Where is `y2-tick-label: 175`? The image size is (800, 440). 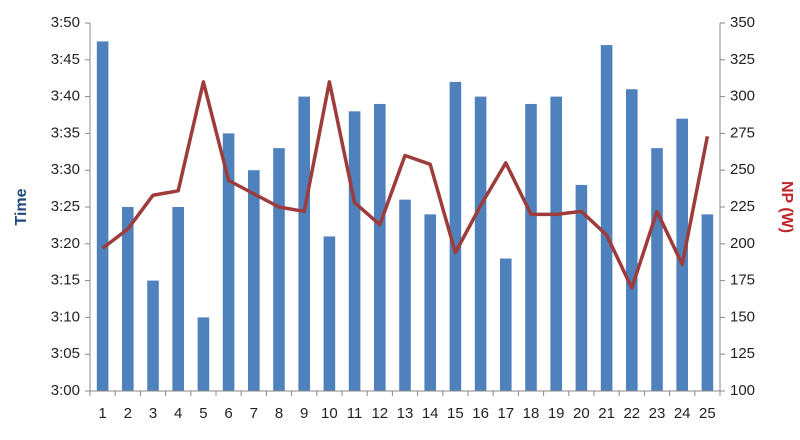
y2-tick-label: 175 is located at coordinates (742, 280).